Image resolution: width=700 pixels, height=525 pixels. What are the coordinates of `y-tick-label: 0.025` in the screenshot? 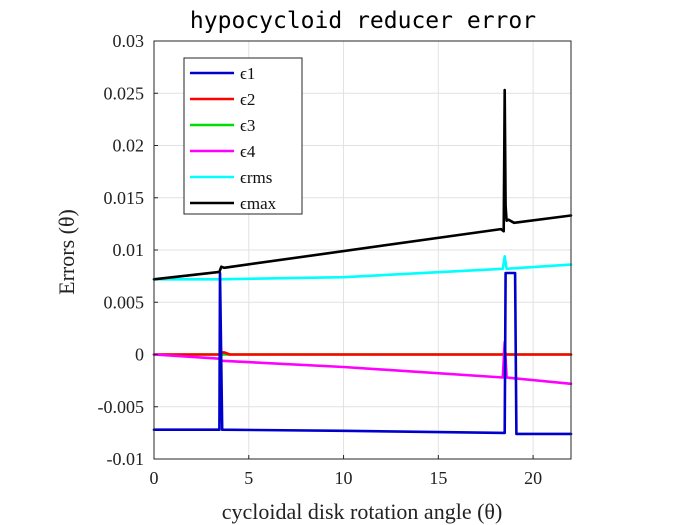 It's located at (124, 93).